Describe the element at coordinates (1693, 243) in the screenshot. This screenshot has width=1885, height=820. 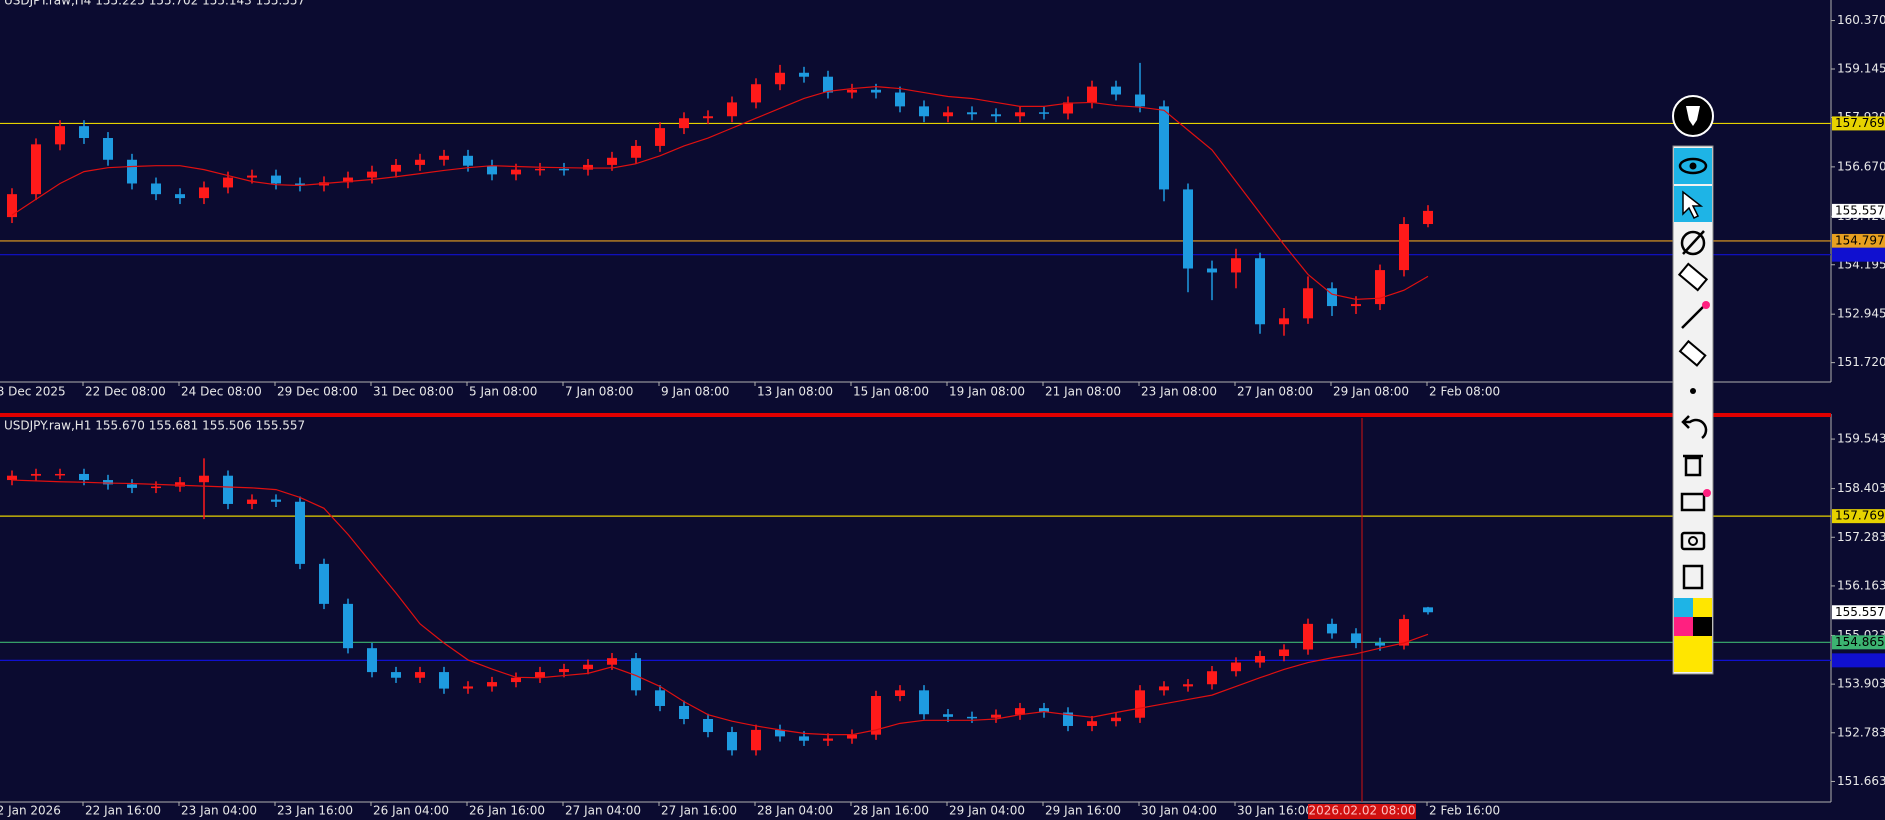
I see `magnet-button` at that location.